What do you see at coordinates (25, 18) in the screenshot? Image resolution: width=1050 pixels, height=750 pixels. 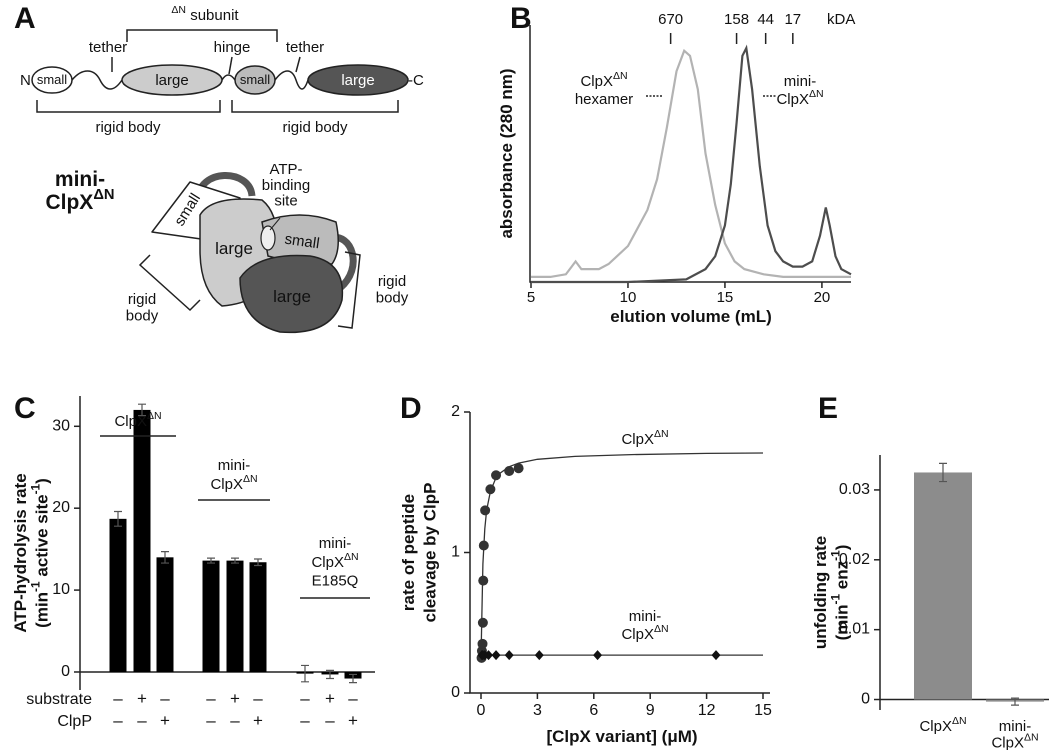 I see `panel-letter: A` at bounding box center [25, 18].